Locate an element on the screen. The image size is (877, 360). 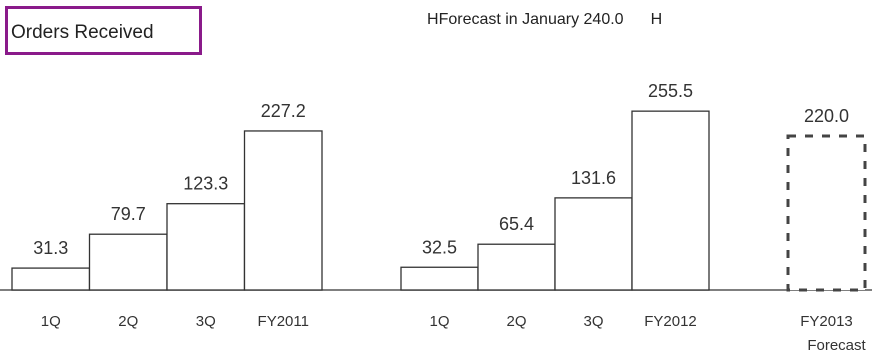
value-label: 227.2 is located at coordinates (283, 111).